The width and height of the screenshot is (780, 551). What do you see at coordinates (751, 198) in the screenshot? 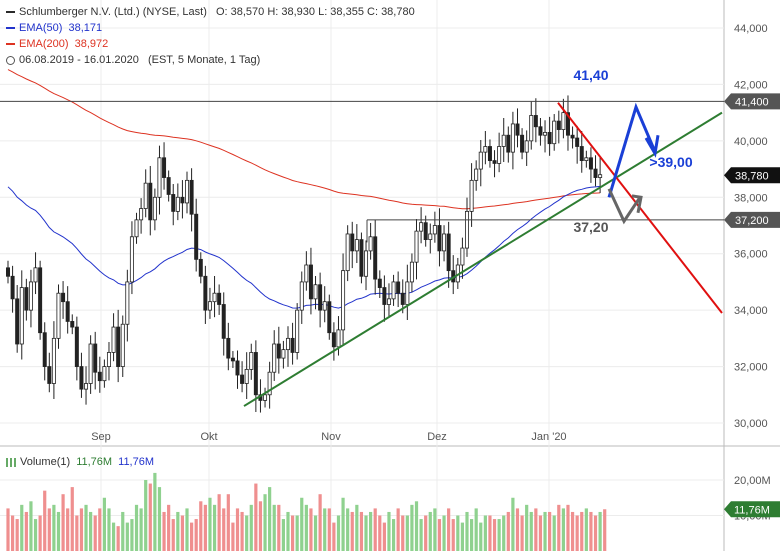
I see `price-tick-label: 38,000` at bounding box center [751, 198].